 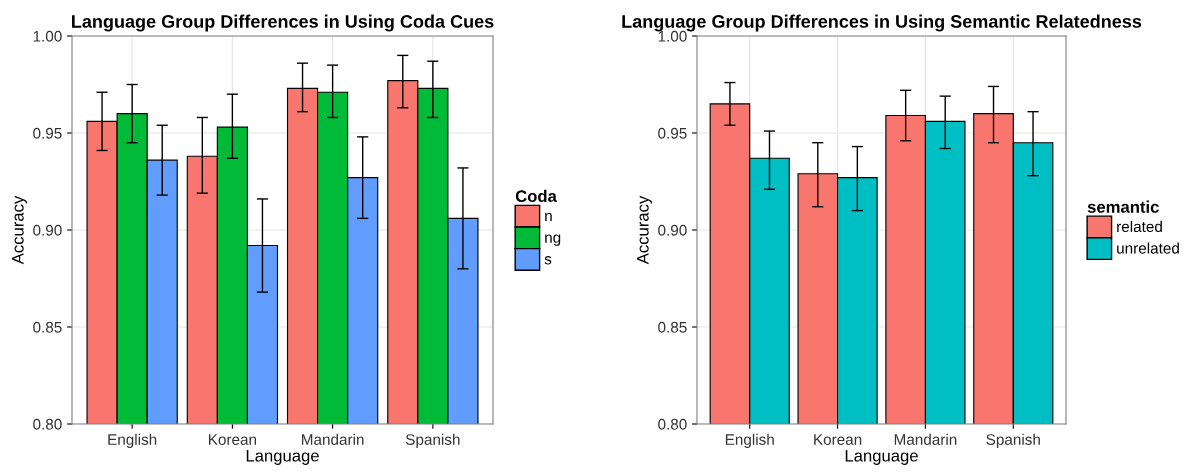 I want to click on chart-title: Language Group Differences in Using Coda Cues, so click(x=283, y=23).